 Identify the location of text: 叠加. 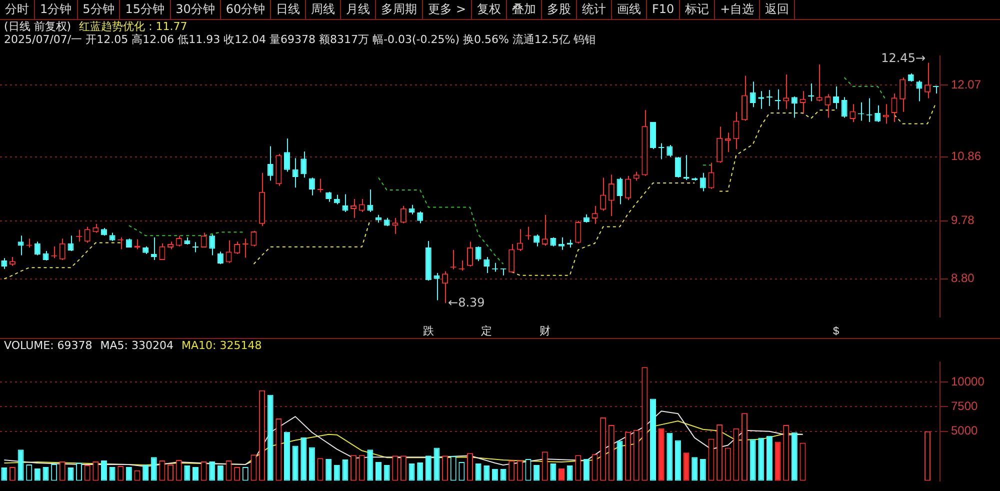
(524, 9).